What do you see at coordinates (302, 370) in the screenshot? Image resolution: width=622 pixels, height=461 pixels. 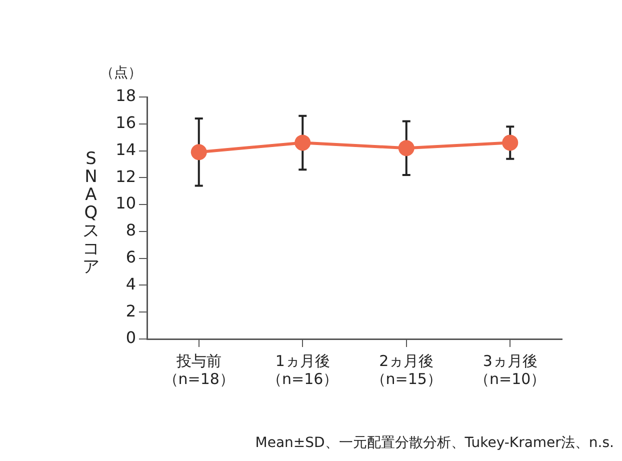 I see `x-tick-label: 1ヵ月後（n=16）` at bounding box center [302, 370].